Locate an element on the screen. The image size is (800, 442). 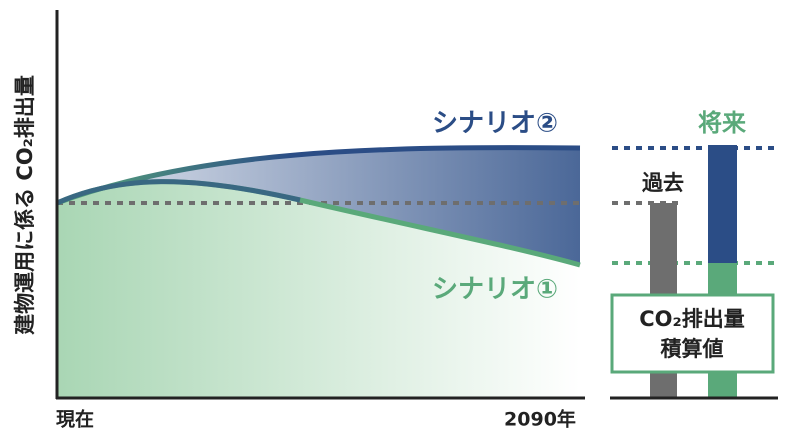
y-axis-label: 建物運用に係る CO₂排出量 is located at coordinates (25, 205).